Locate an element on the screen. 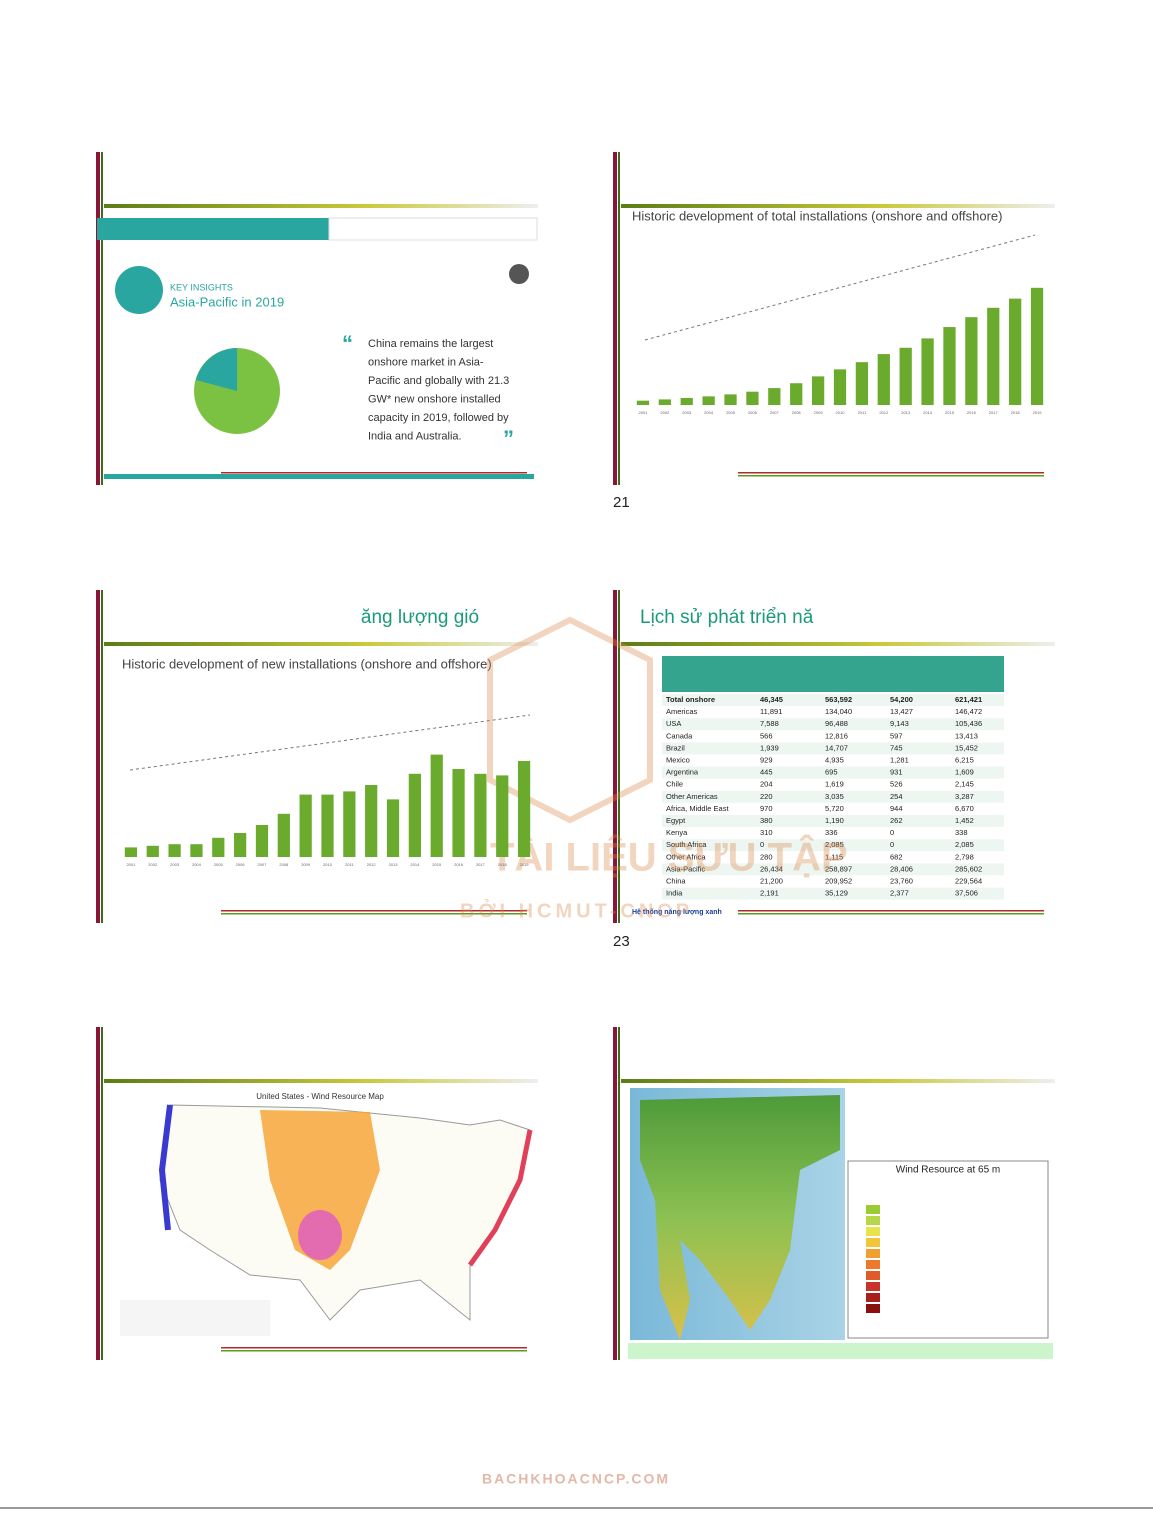 The height and width of the screenshot is (1513, 1153). table-cell: 0 is located at coordinates (892, 832).